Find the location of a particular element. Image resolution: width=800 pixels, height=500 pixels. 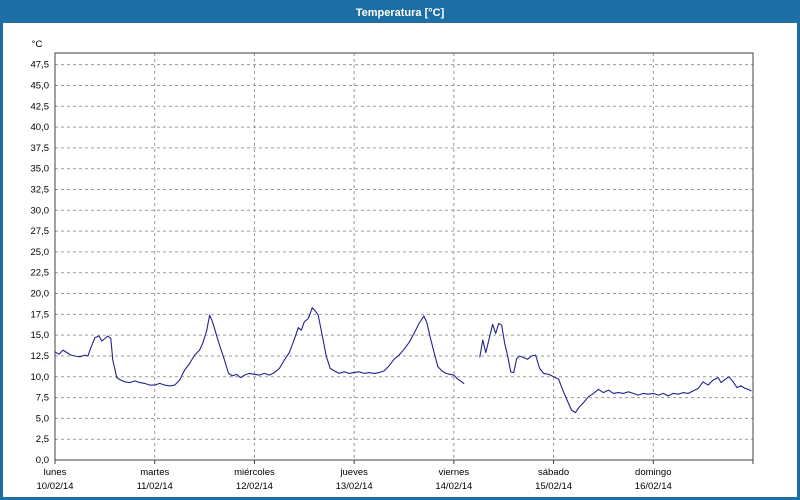

svg-text: 0,0 is located at coordinates (42, 460).